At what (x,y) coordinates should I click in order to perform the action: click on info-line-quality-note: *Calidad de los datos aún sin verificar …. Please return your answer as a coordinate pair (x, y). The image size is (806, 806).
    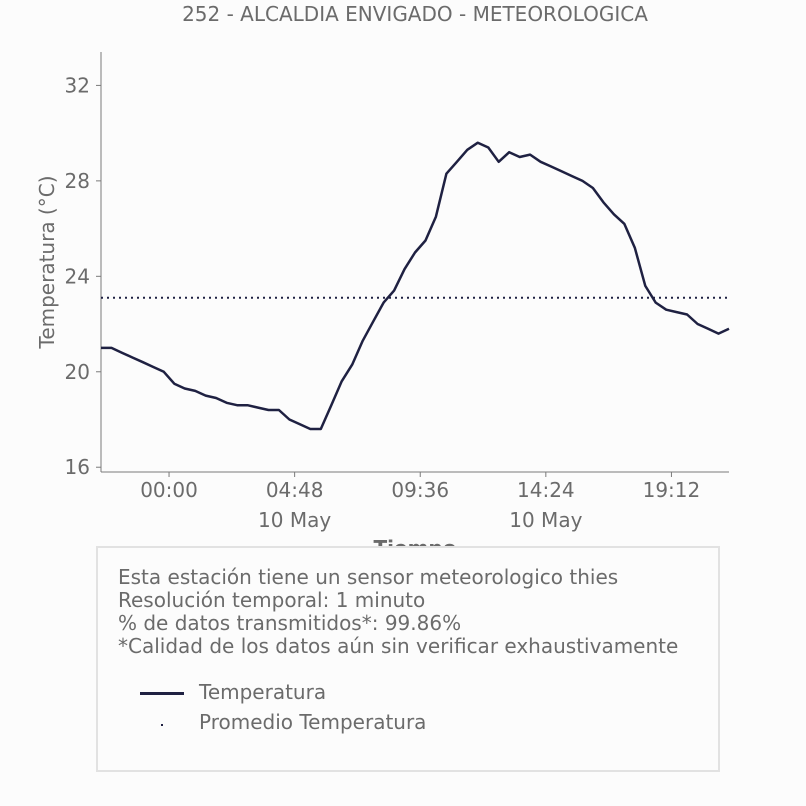
    Looking at the image, I should click on (398, 646).